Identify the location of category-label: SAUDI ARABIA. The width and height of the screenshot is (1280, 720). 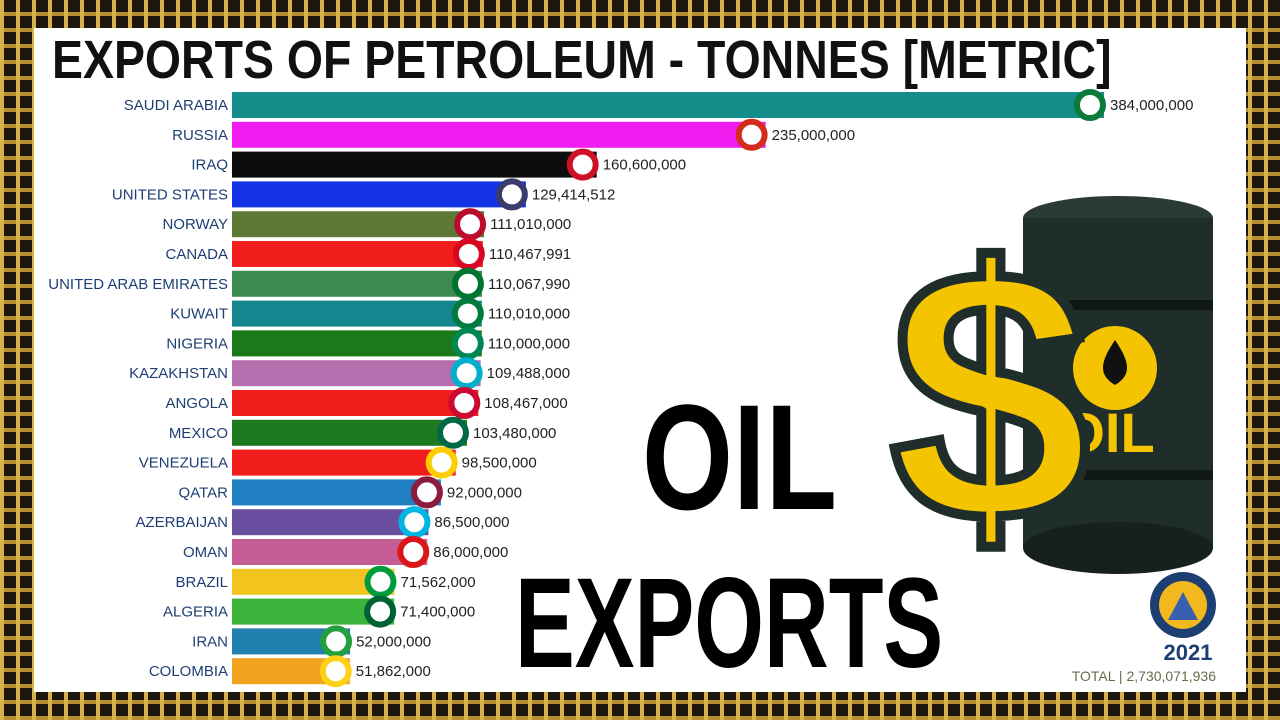
(176, 105).